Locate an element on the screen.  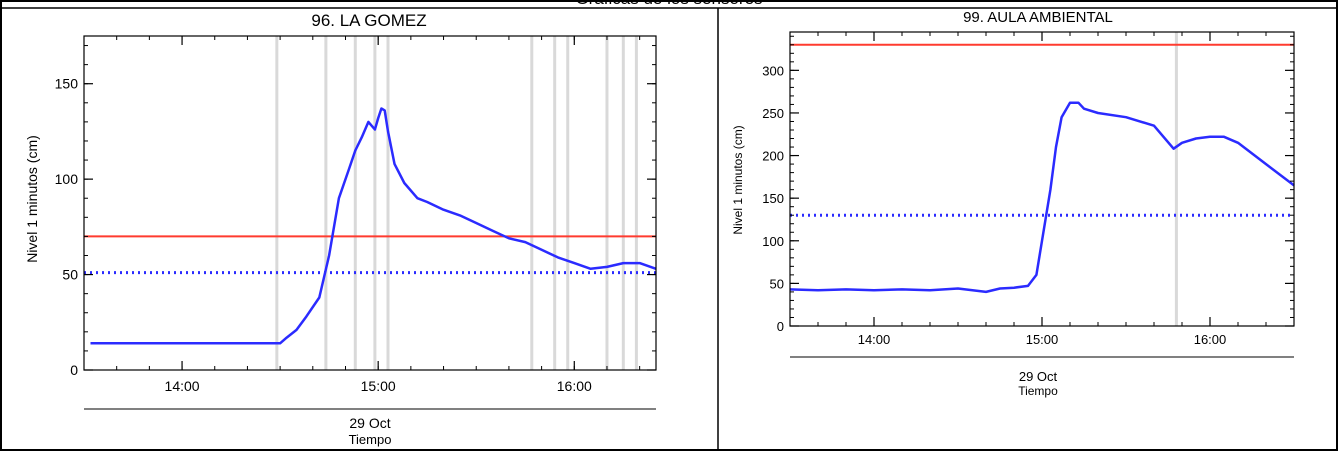
y-tick-label: 300 is located at coordinates (773, 70).